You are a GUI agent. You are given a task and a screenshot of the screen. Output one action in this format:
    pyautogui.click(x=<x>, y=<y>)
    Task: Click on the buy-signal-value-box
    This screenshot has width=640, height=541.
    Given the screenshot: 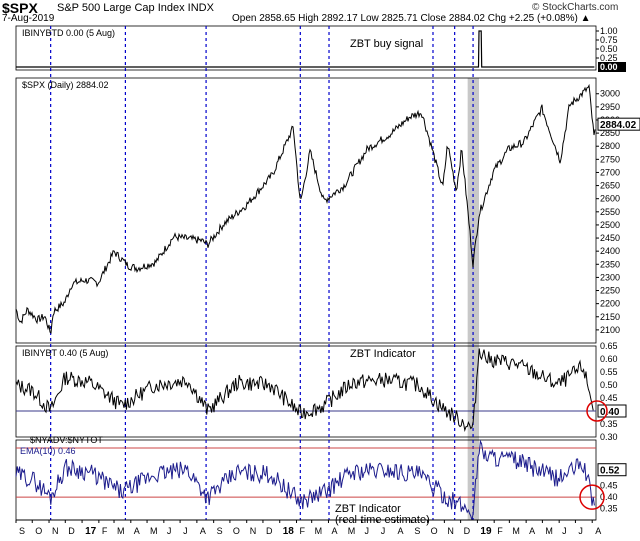 What is the action you would take?
    pyautogui.click(x=612, y=67)
    